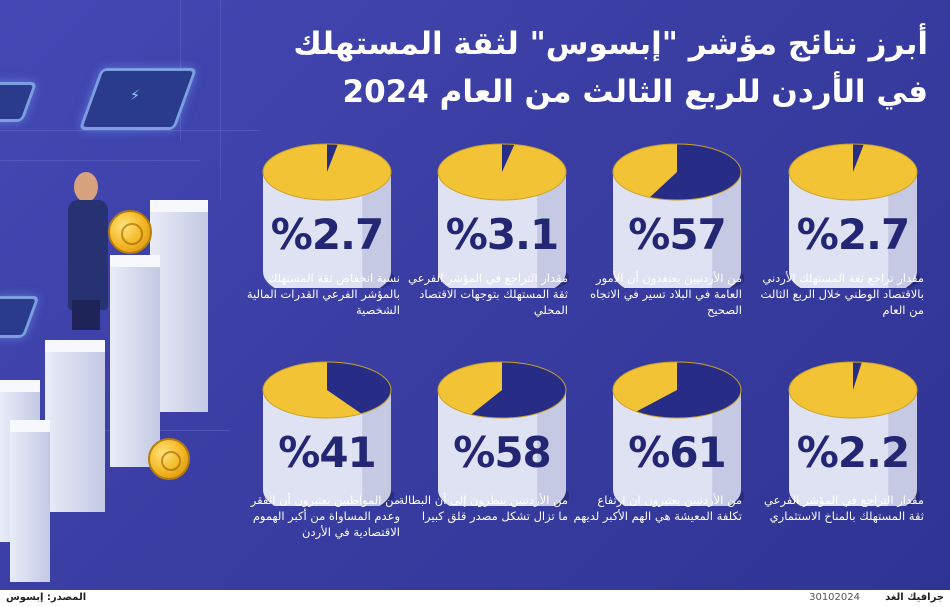  Describe the element at coordinates (502, 452) in the screenshot. I see `stat-percent: %58` at that location.